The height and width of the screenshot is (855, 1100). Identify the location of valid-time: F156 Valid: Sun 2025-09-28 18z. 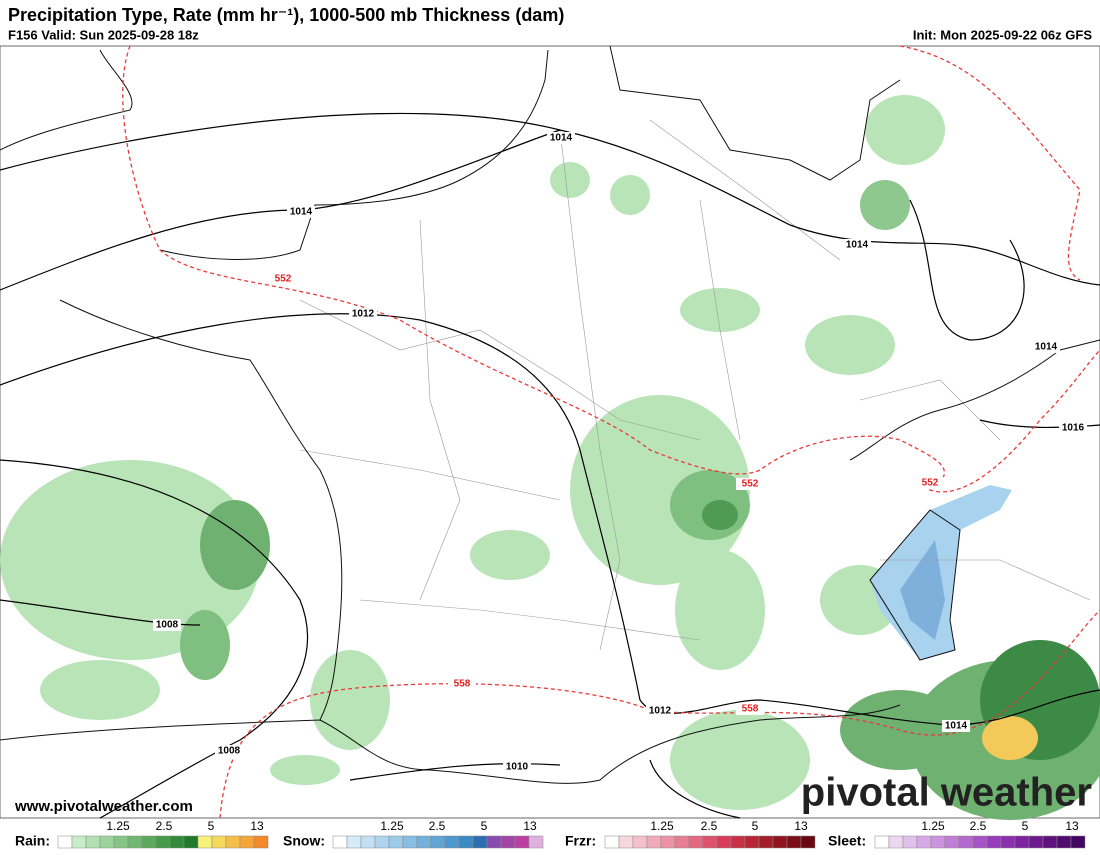
(103, 34).